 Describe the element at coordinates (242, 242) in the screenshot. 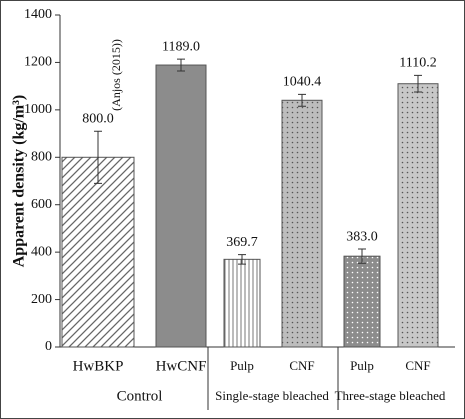

I see `value-label: 369.7` at that location.